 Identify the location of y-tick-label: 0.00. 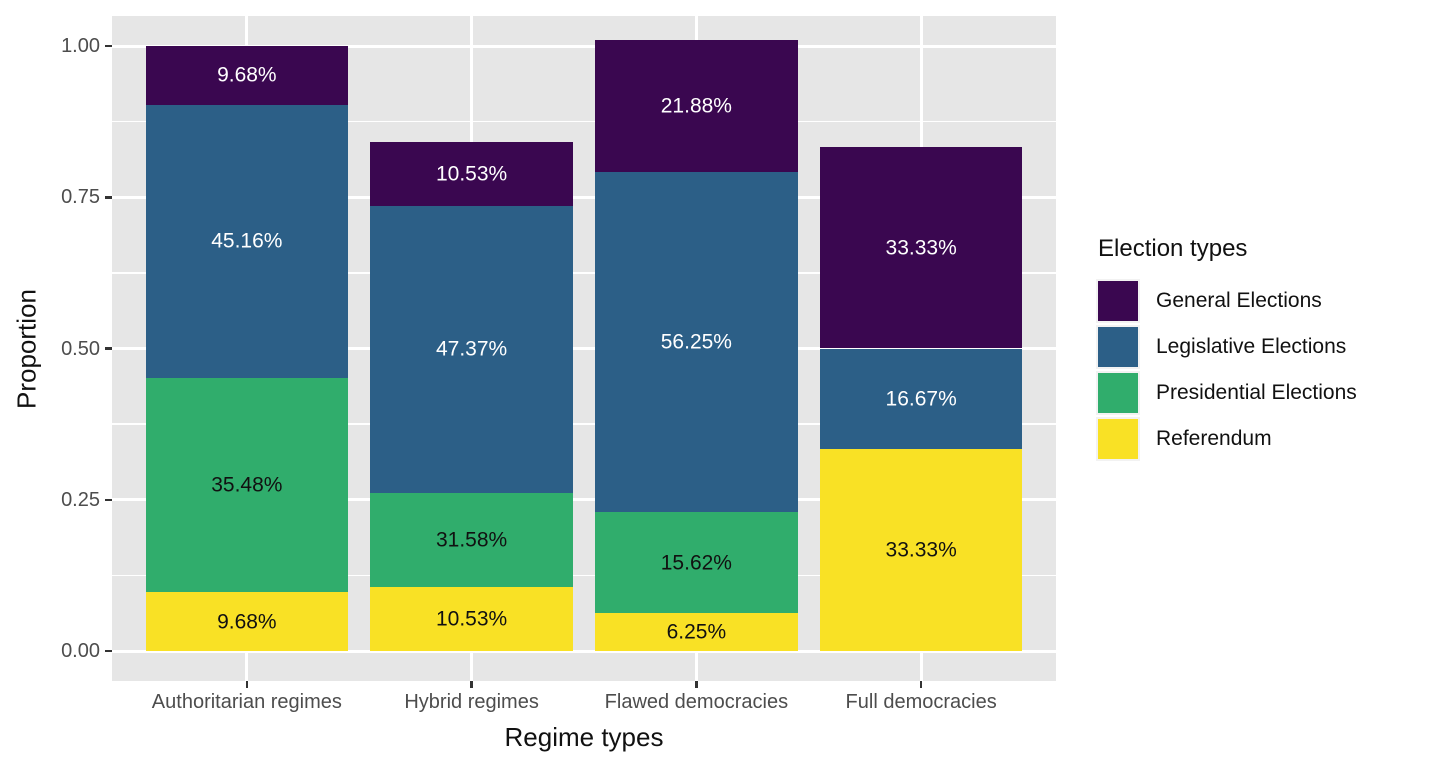
(80, 651).